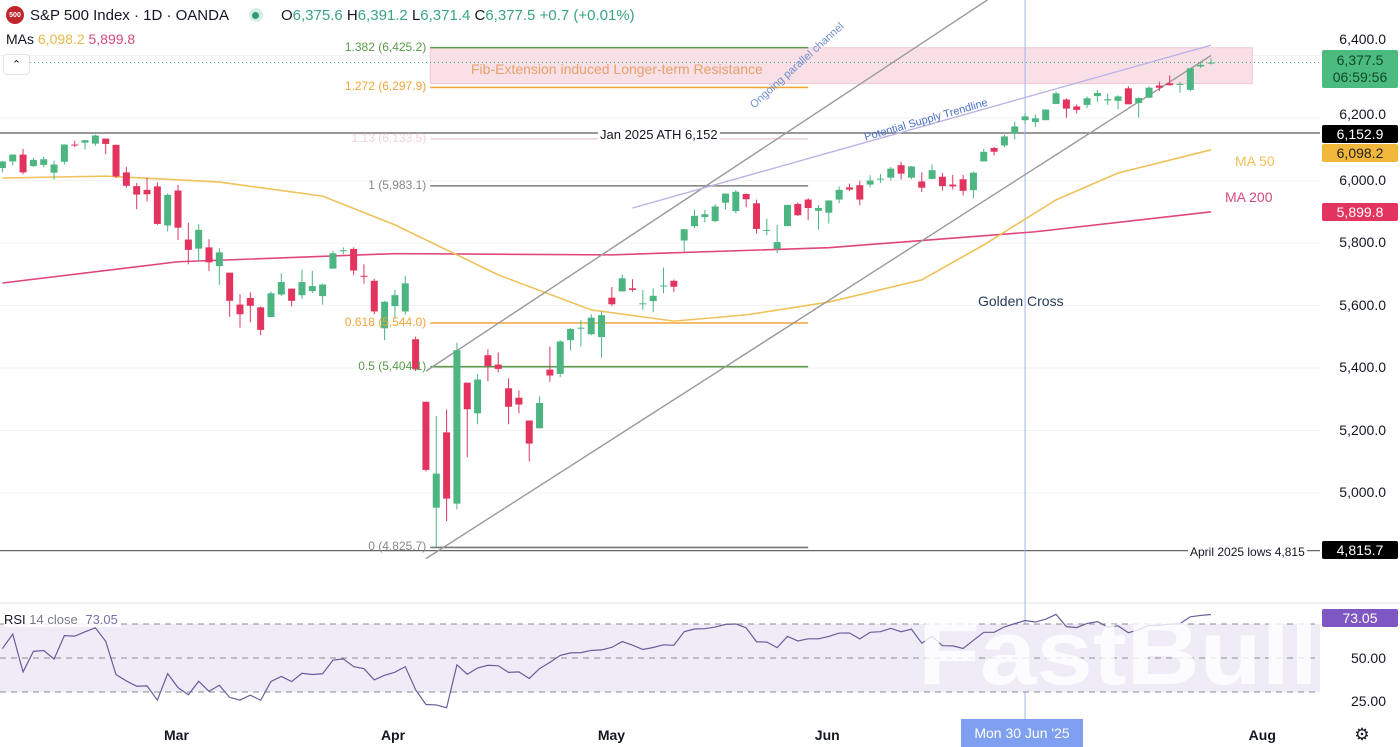 This screenshot has height=747, width=1400. What do you see at coordinates (16, 64) in the screenshot?
I see `collapse-legend-button: ⌃` at bounding box center [16, 64].